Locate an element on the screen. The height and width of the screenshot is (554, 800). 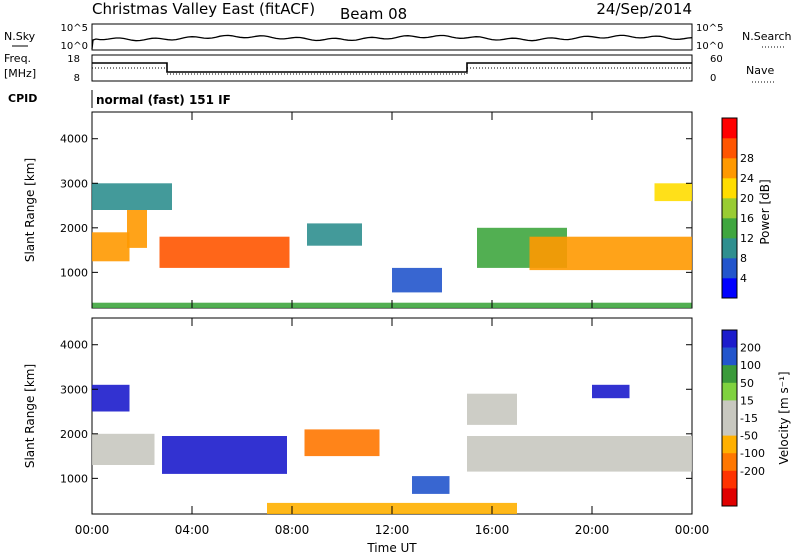
nave-trace is located at coordinates (392, 71).